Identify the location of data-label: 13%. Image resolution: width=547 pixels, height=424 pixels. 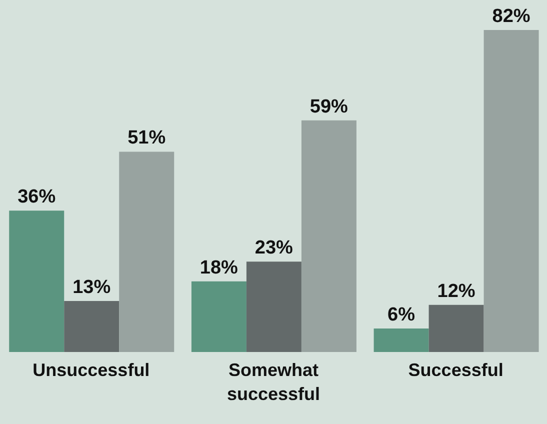
(91, 287).